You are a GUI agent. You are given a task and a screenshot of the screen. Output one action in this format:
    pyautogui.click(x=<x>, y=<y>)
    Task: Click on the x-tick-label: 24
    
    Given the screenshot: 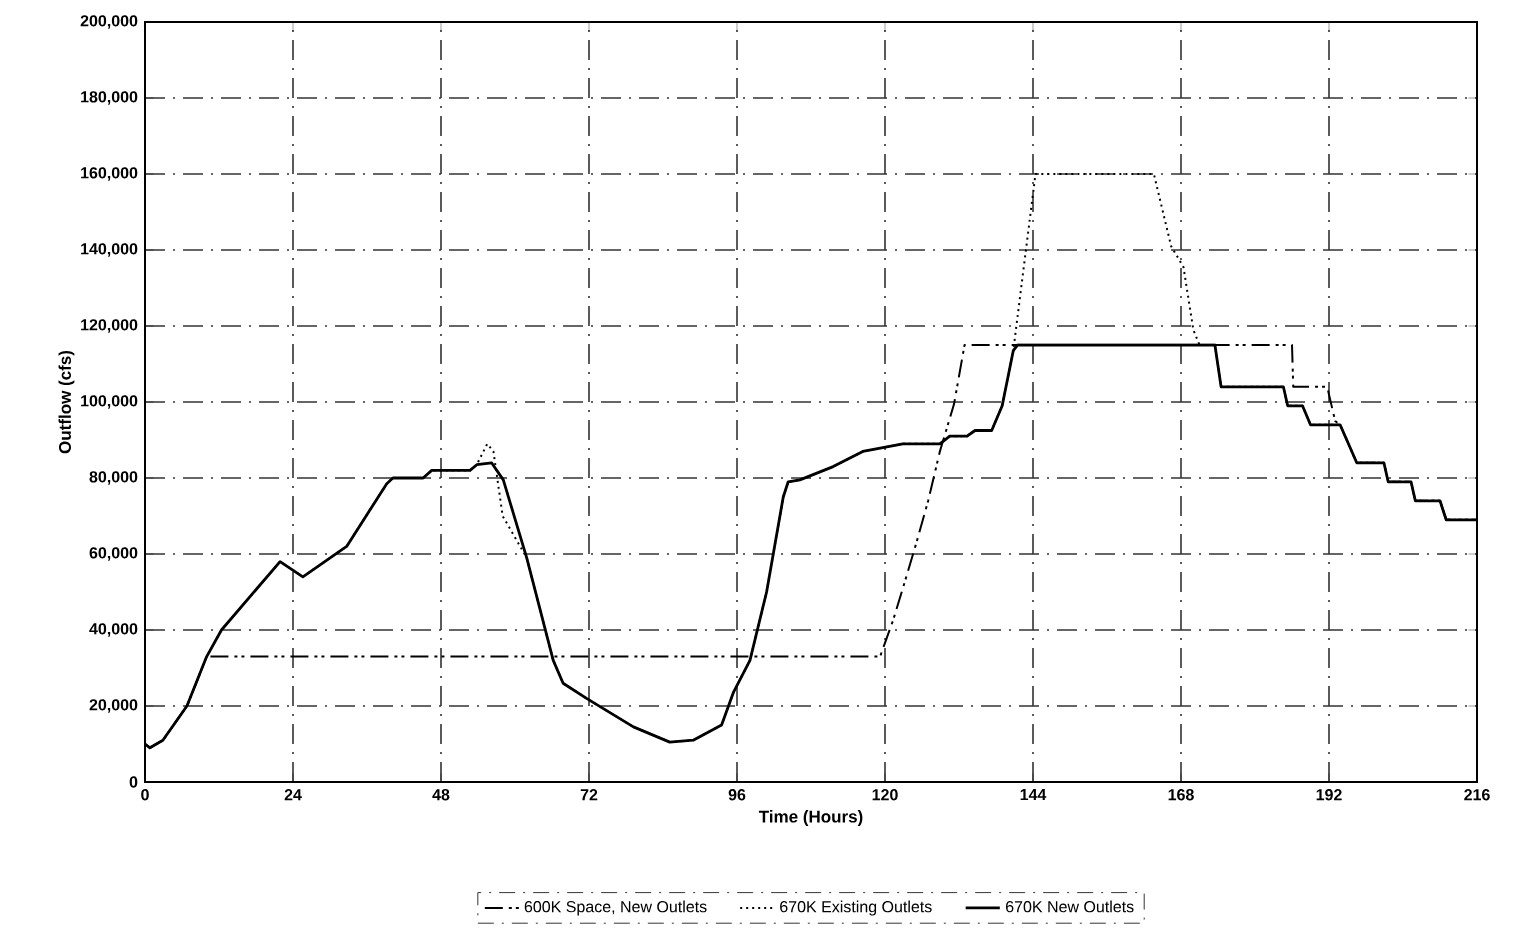 What is the action you would take?
    pyautogui.click(x=293, y=795)
    